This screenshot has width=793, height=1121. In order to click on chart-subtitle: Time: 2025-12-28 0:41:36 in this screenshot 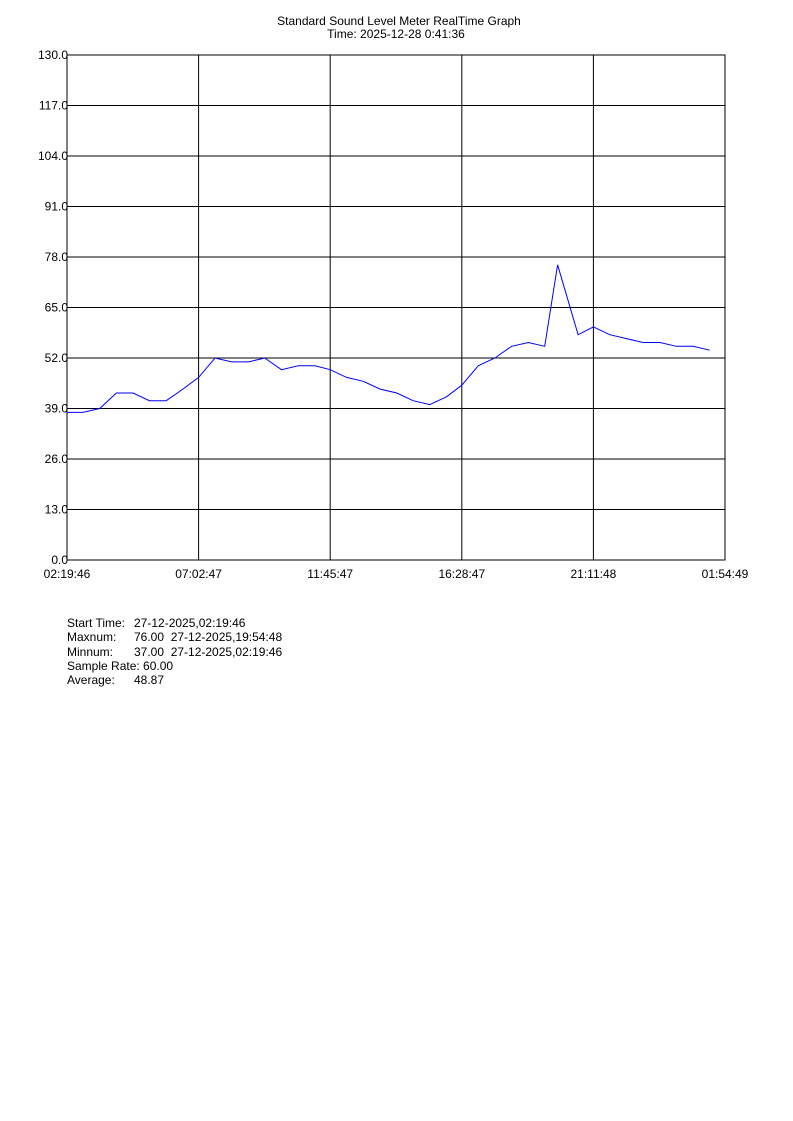, I will do `click(396, 34)`.